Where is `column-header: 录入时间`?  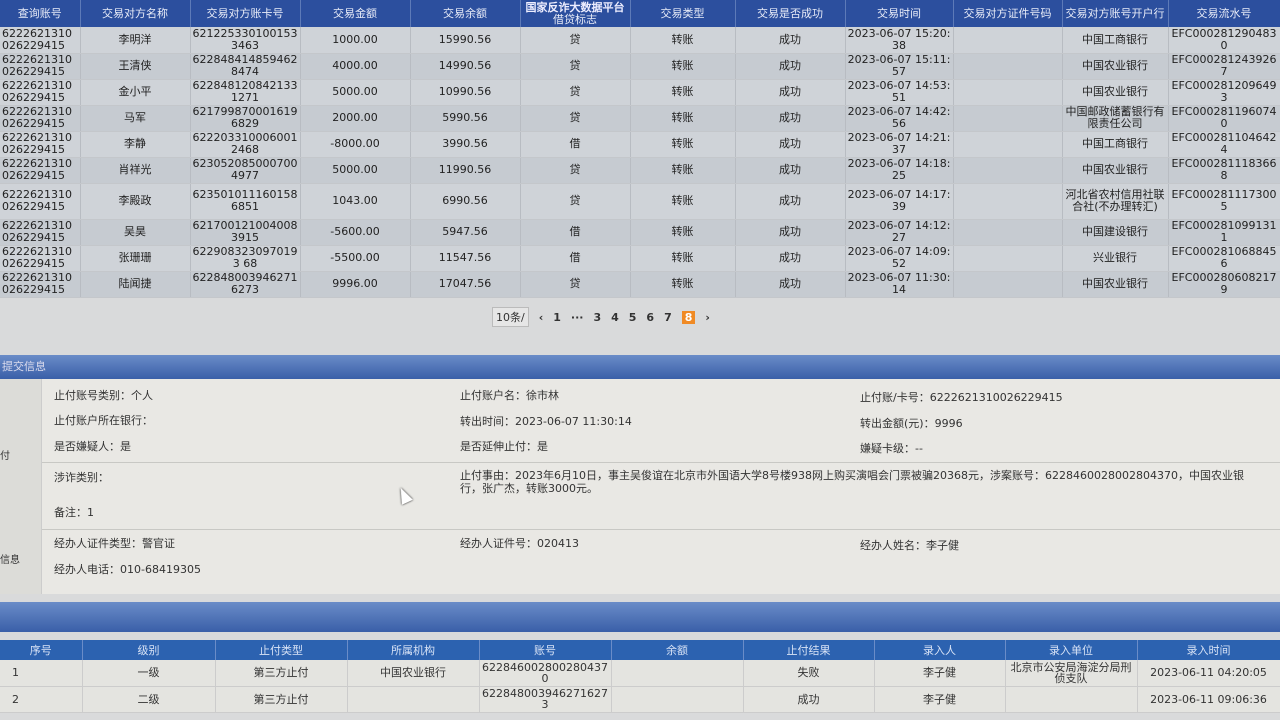 column-header: 录入时间 is located at coordinates (1208, 650).